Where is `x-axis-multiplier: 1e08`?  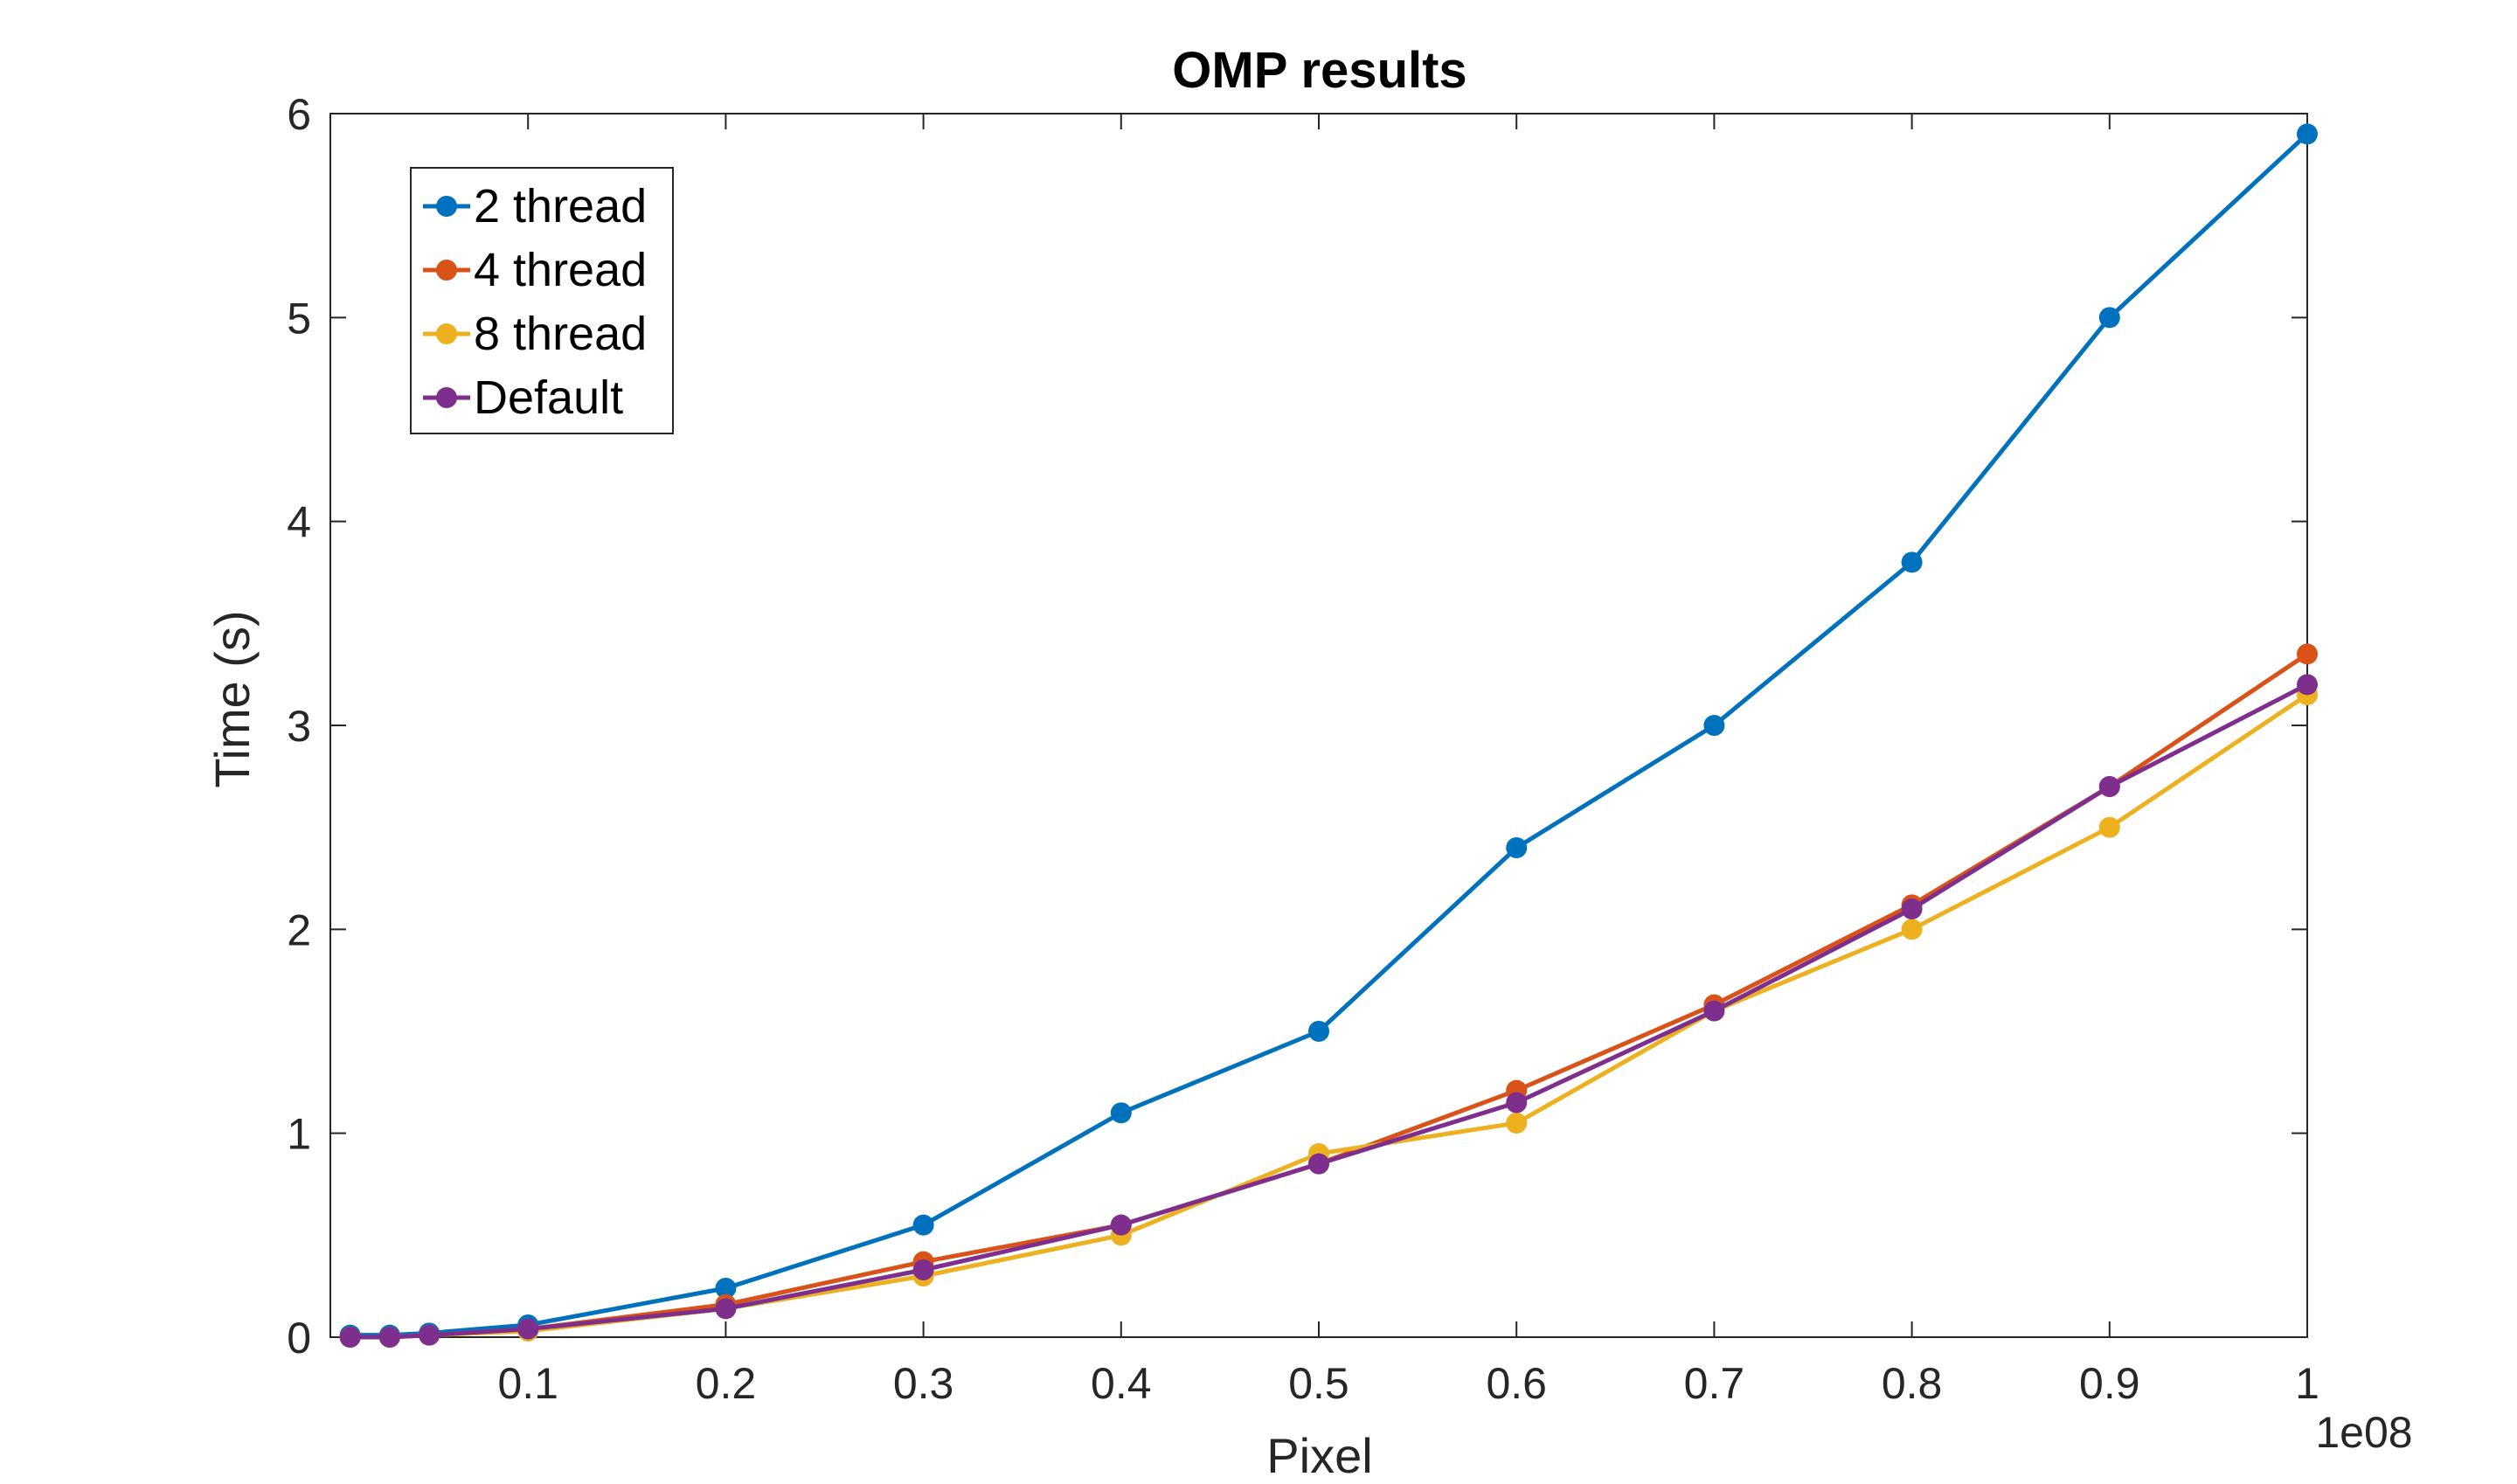 x-axis-multiplier: 1e08 is located at coordinates (2363, 1432).